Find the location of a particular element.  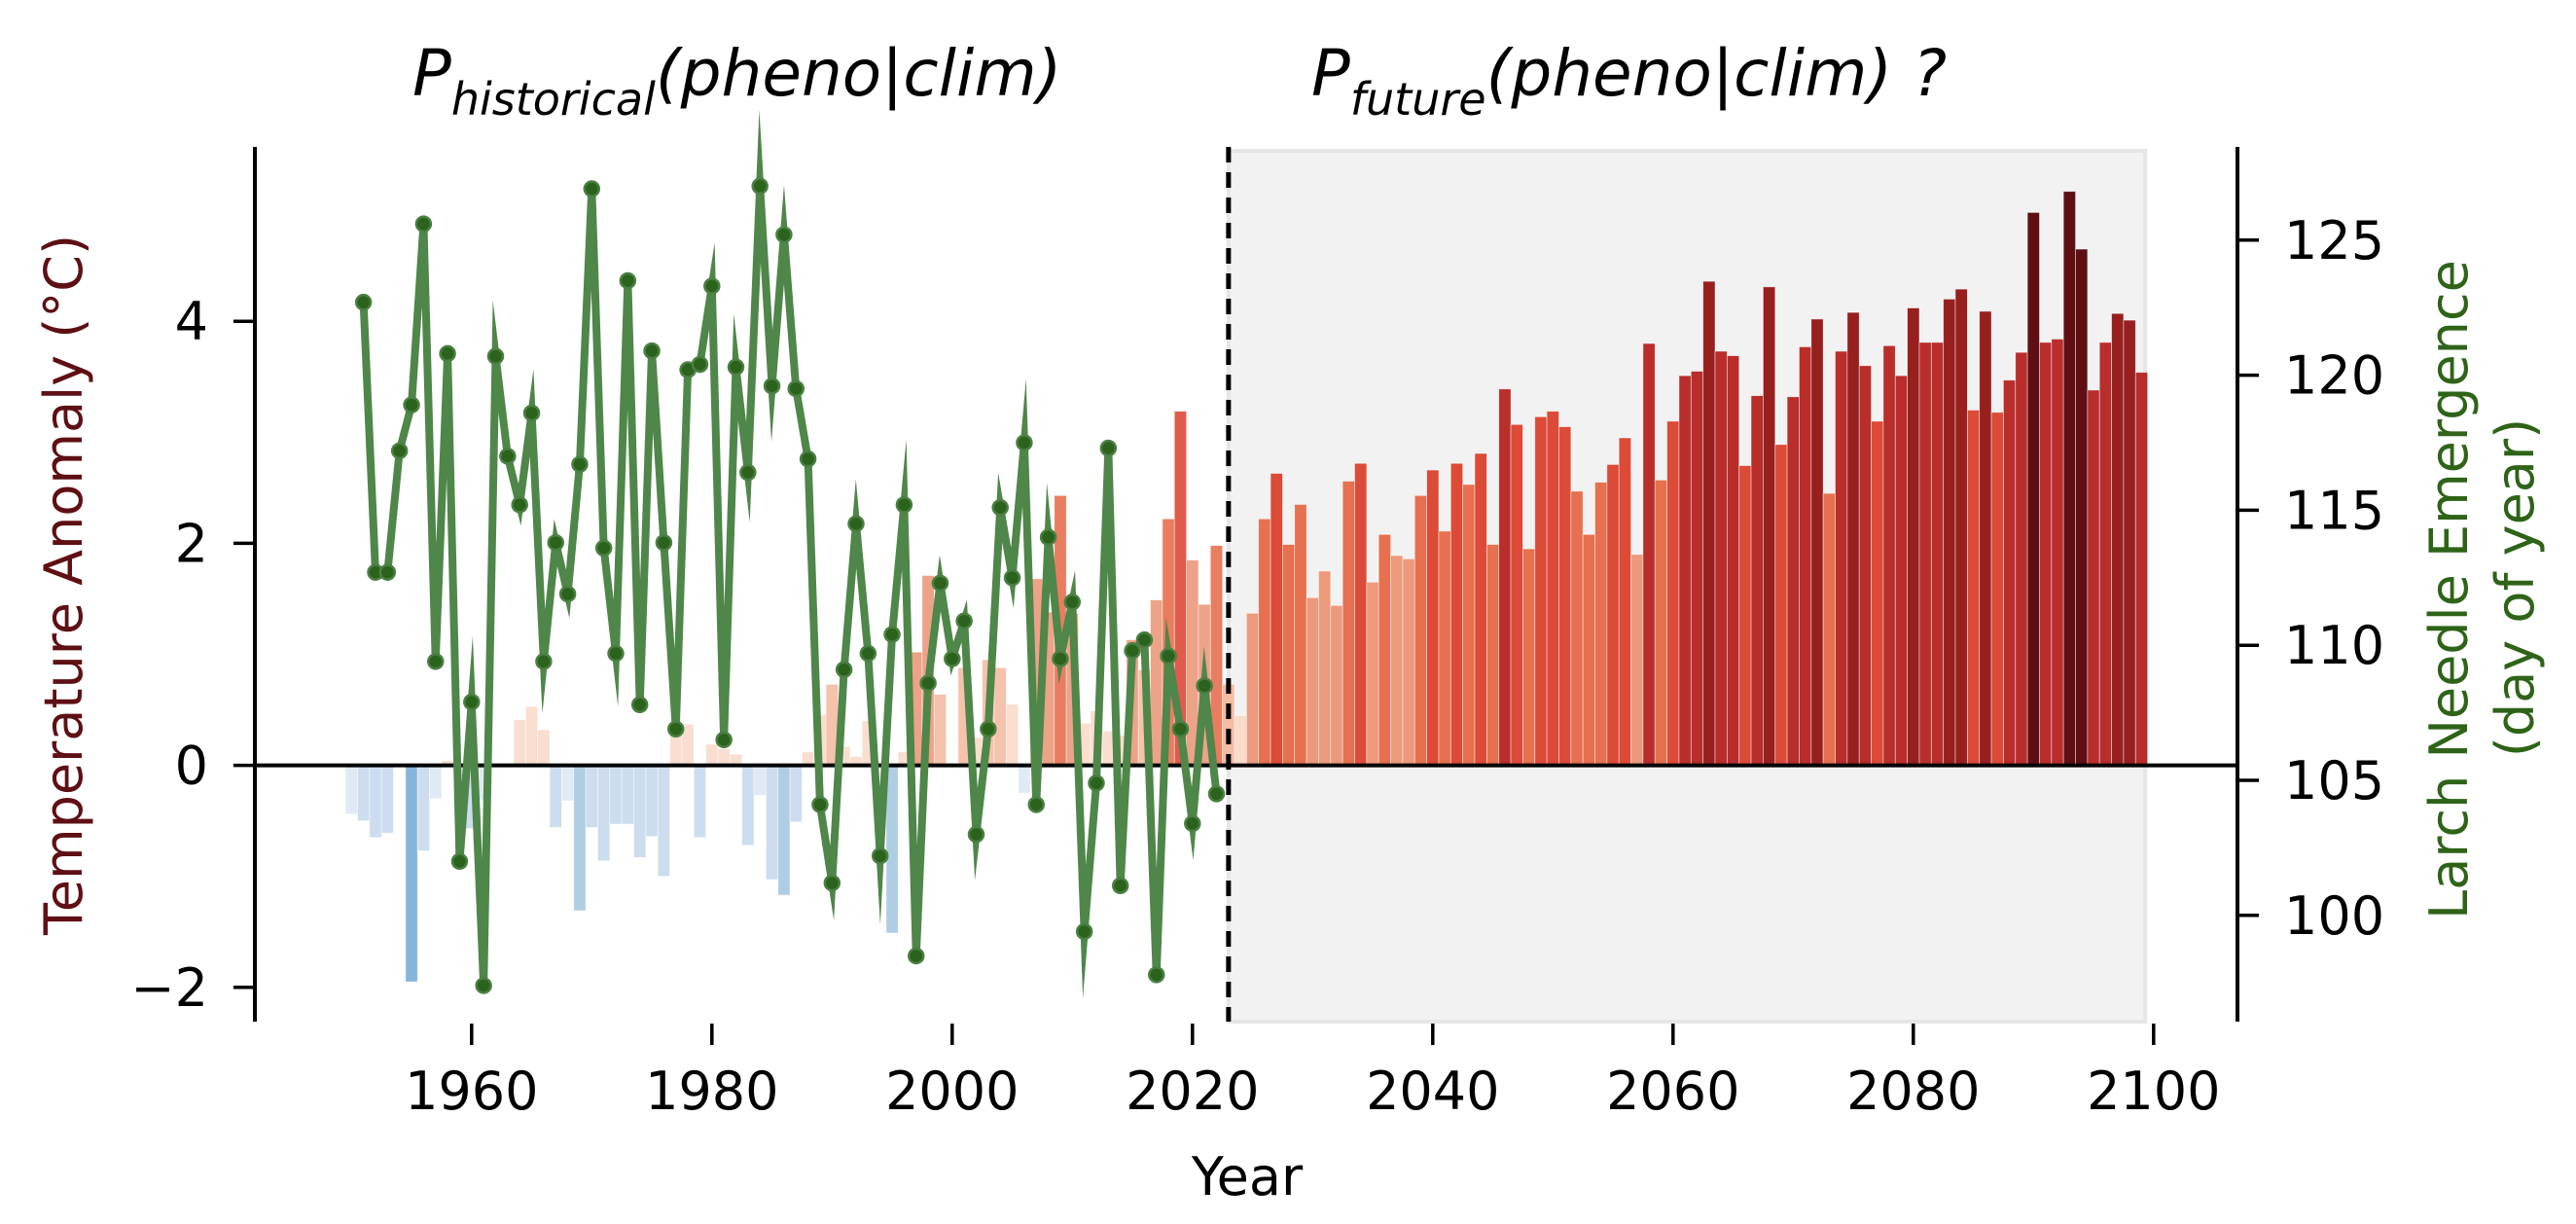

temperature-bar-2060 is located at coordinates (1673, 593).